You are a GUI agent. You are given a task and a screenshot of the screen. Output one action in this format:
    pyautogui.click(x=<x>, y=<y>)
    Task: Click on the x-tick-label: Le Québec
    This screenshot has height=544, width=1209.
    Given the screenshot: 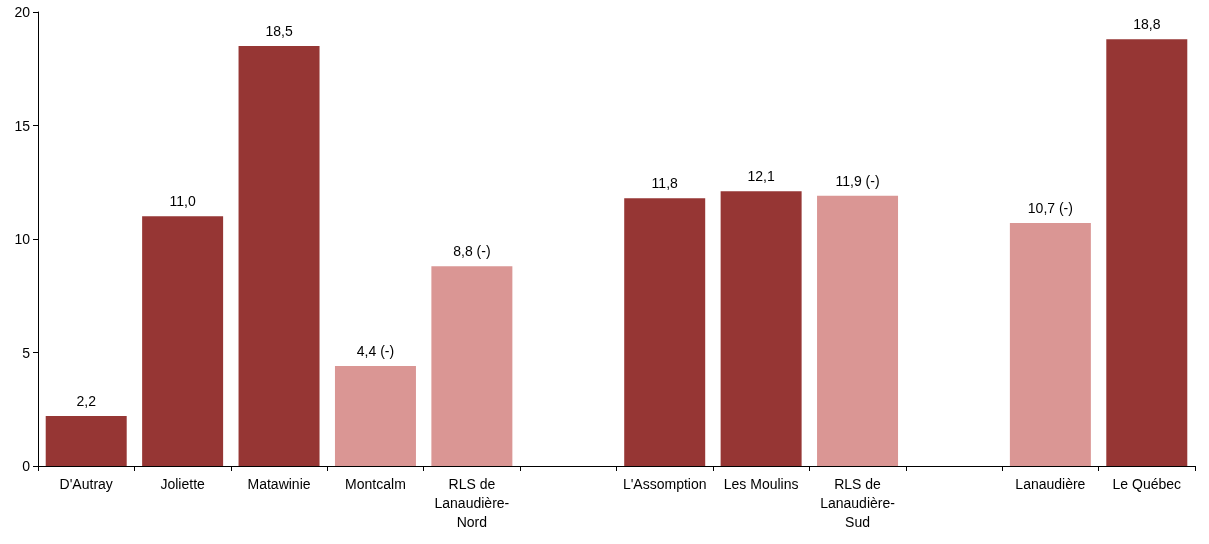 What is the action you would take?
    pyautogui.click(x=1147, y=483)
    